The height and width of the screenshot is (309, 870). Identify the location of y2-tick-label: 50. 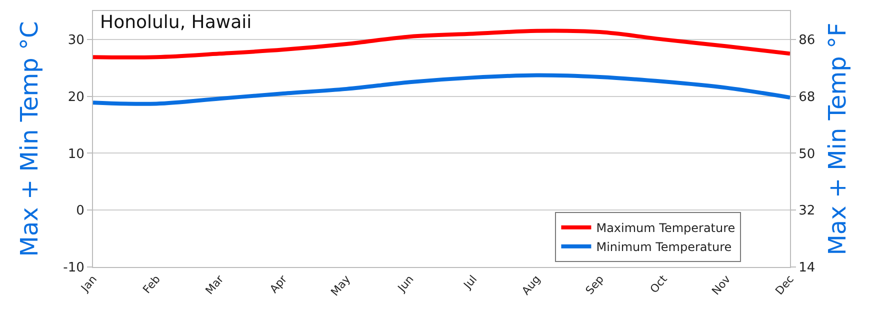
(807, 154).